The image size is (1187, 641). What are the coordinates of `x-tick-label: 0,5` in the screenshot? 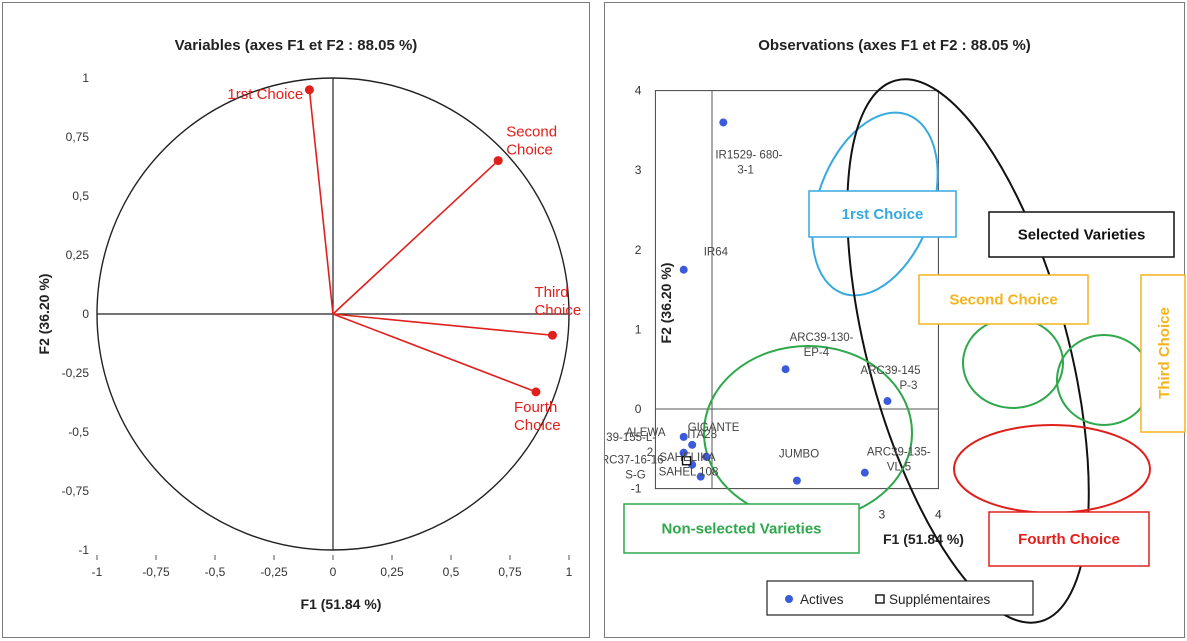 It's located at (451, 572).